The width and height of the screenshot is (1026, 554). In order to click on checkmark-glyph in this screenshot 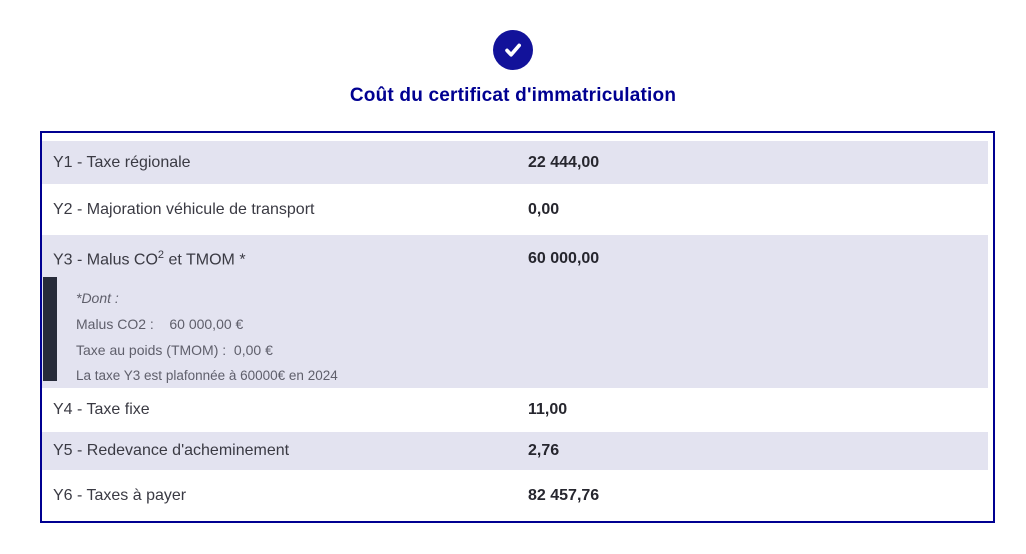, I will do `click(513, 50)`.